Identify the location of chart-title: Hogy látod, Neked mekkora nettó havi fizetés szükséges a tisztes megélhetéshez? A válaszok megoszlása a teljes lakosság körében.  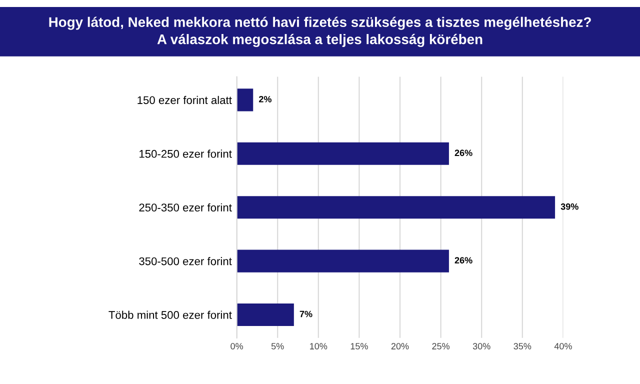
(320, 32).